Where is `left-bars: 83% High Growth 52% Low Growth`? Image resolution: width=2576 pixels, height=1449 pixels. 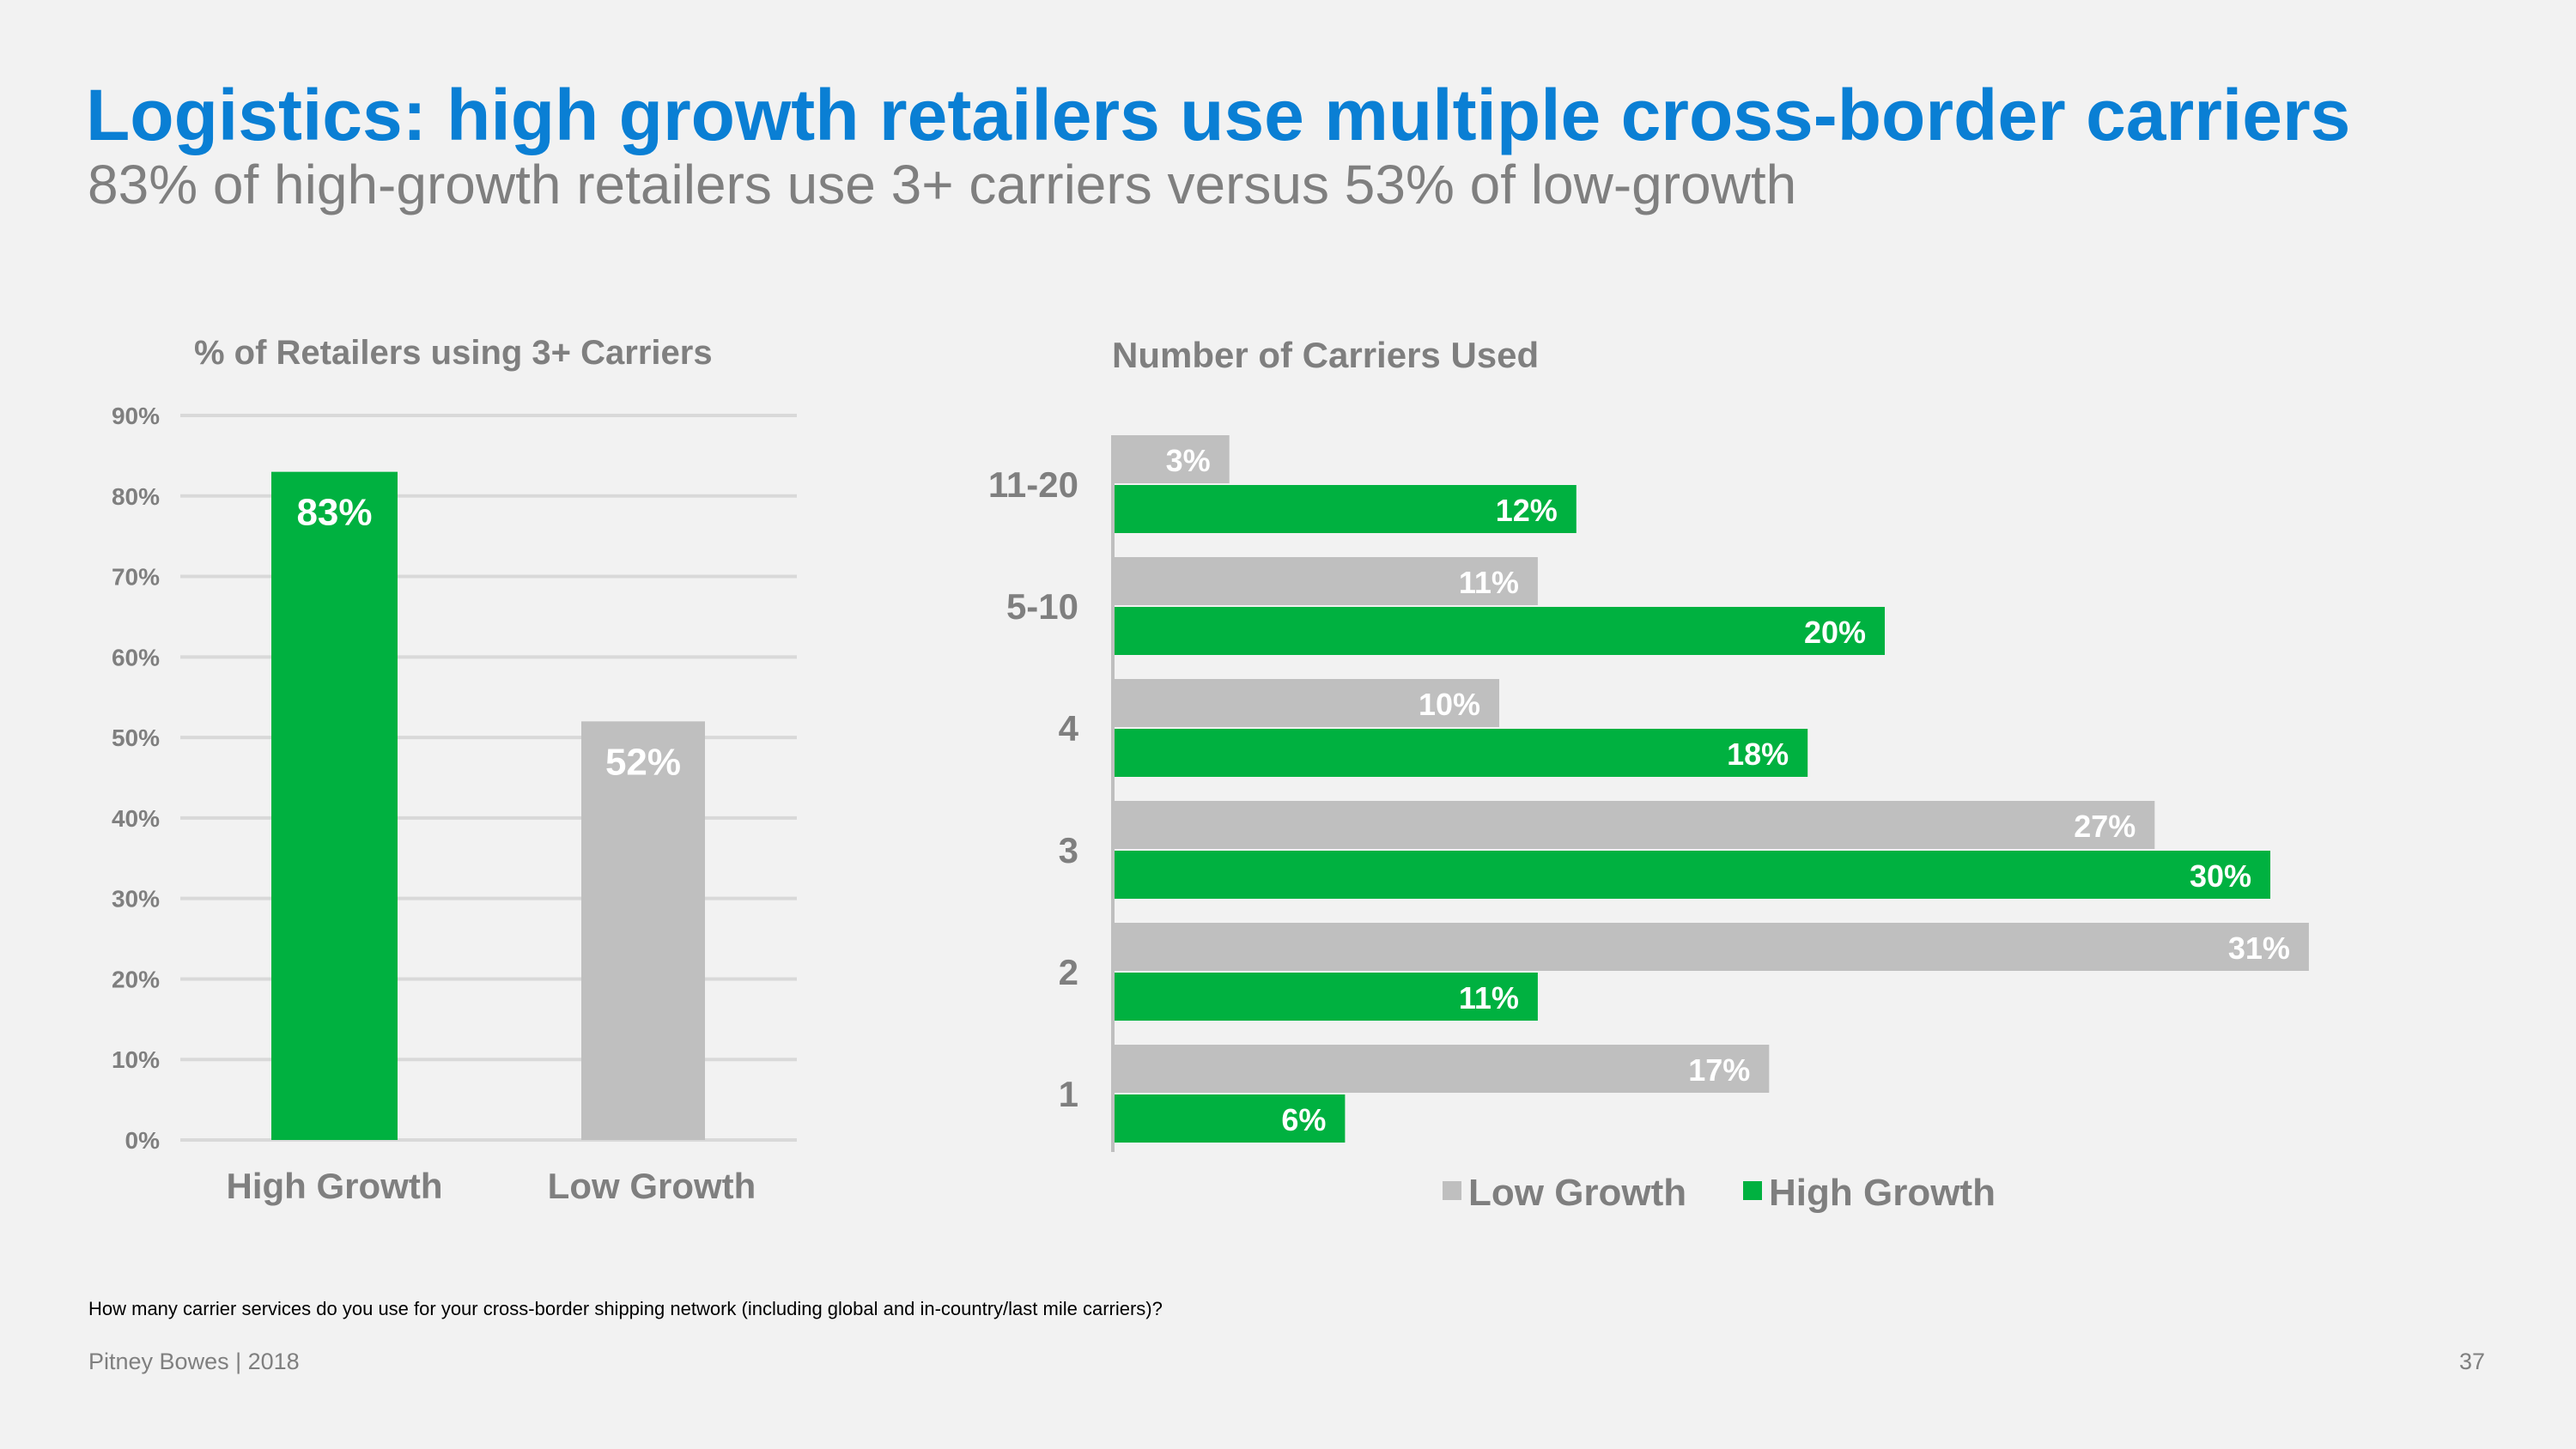 left-bars: 83% High Growth 52% Low Growth is located at coordinates (492, 838).